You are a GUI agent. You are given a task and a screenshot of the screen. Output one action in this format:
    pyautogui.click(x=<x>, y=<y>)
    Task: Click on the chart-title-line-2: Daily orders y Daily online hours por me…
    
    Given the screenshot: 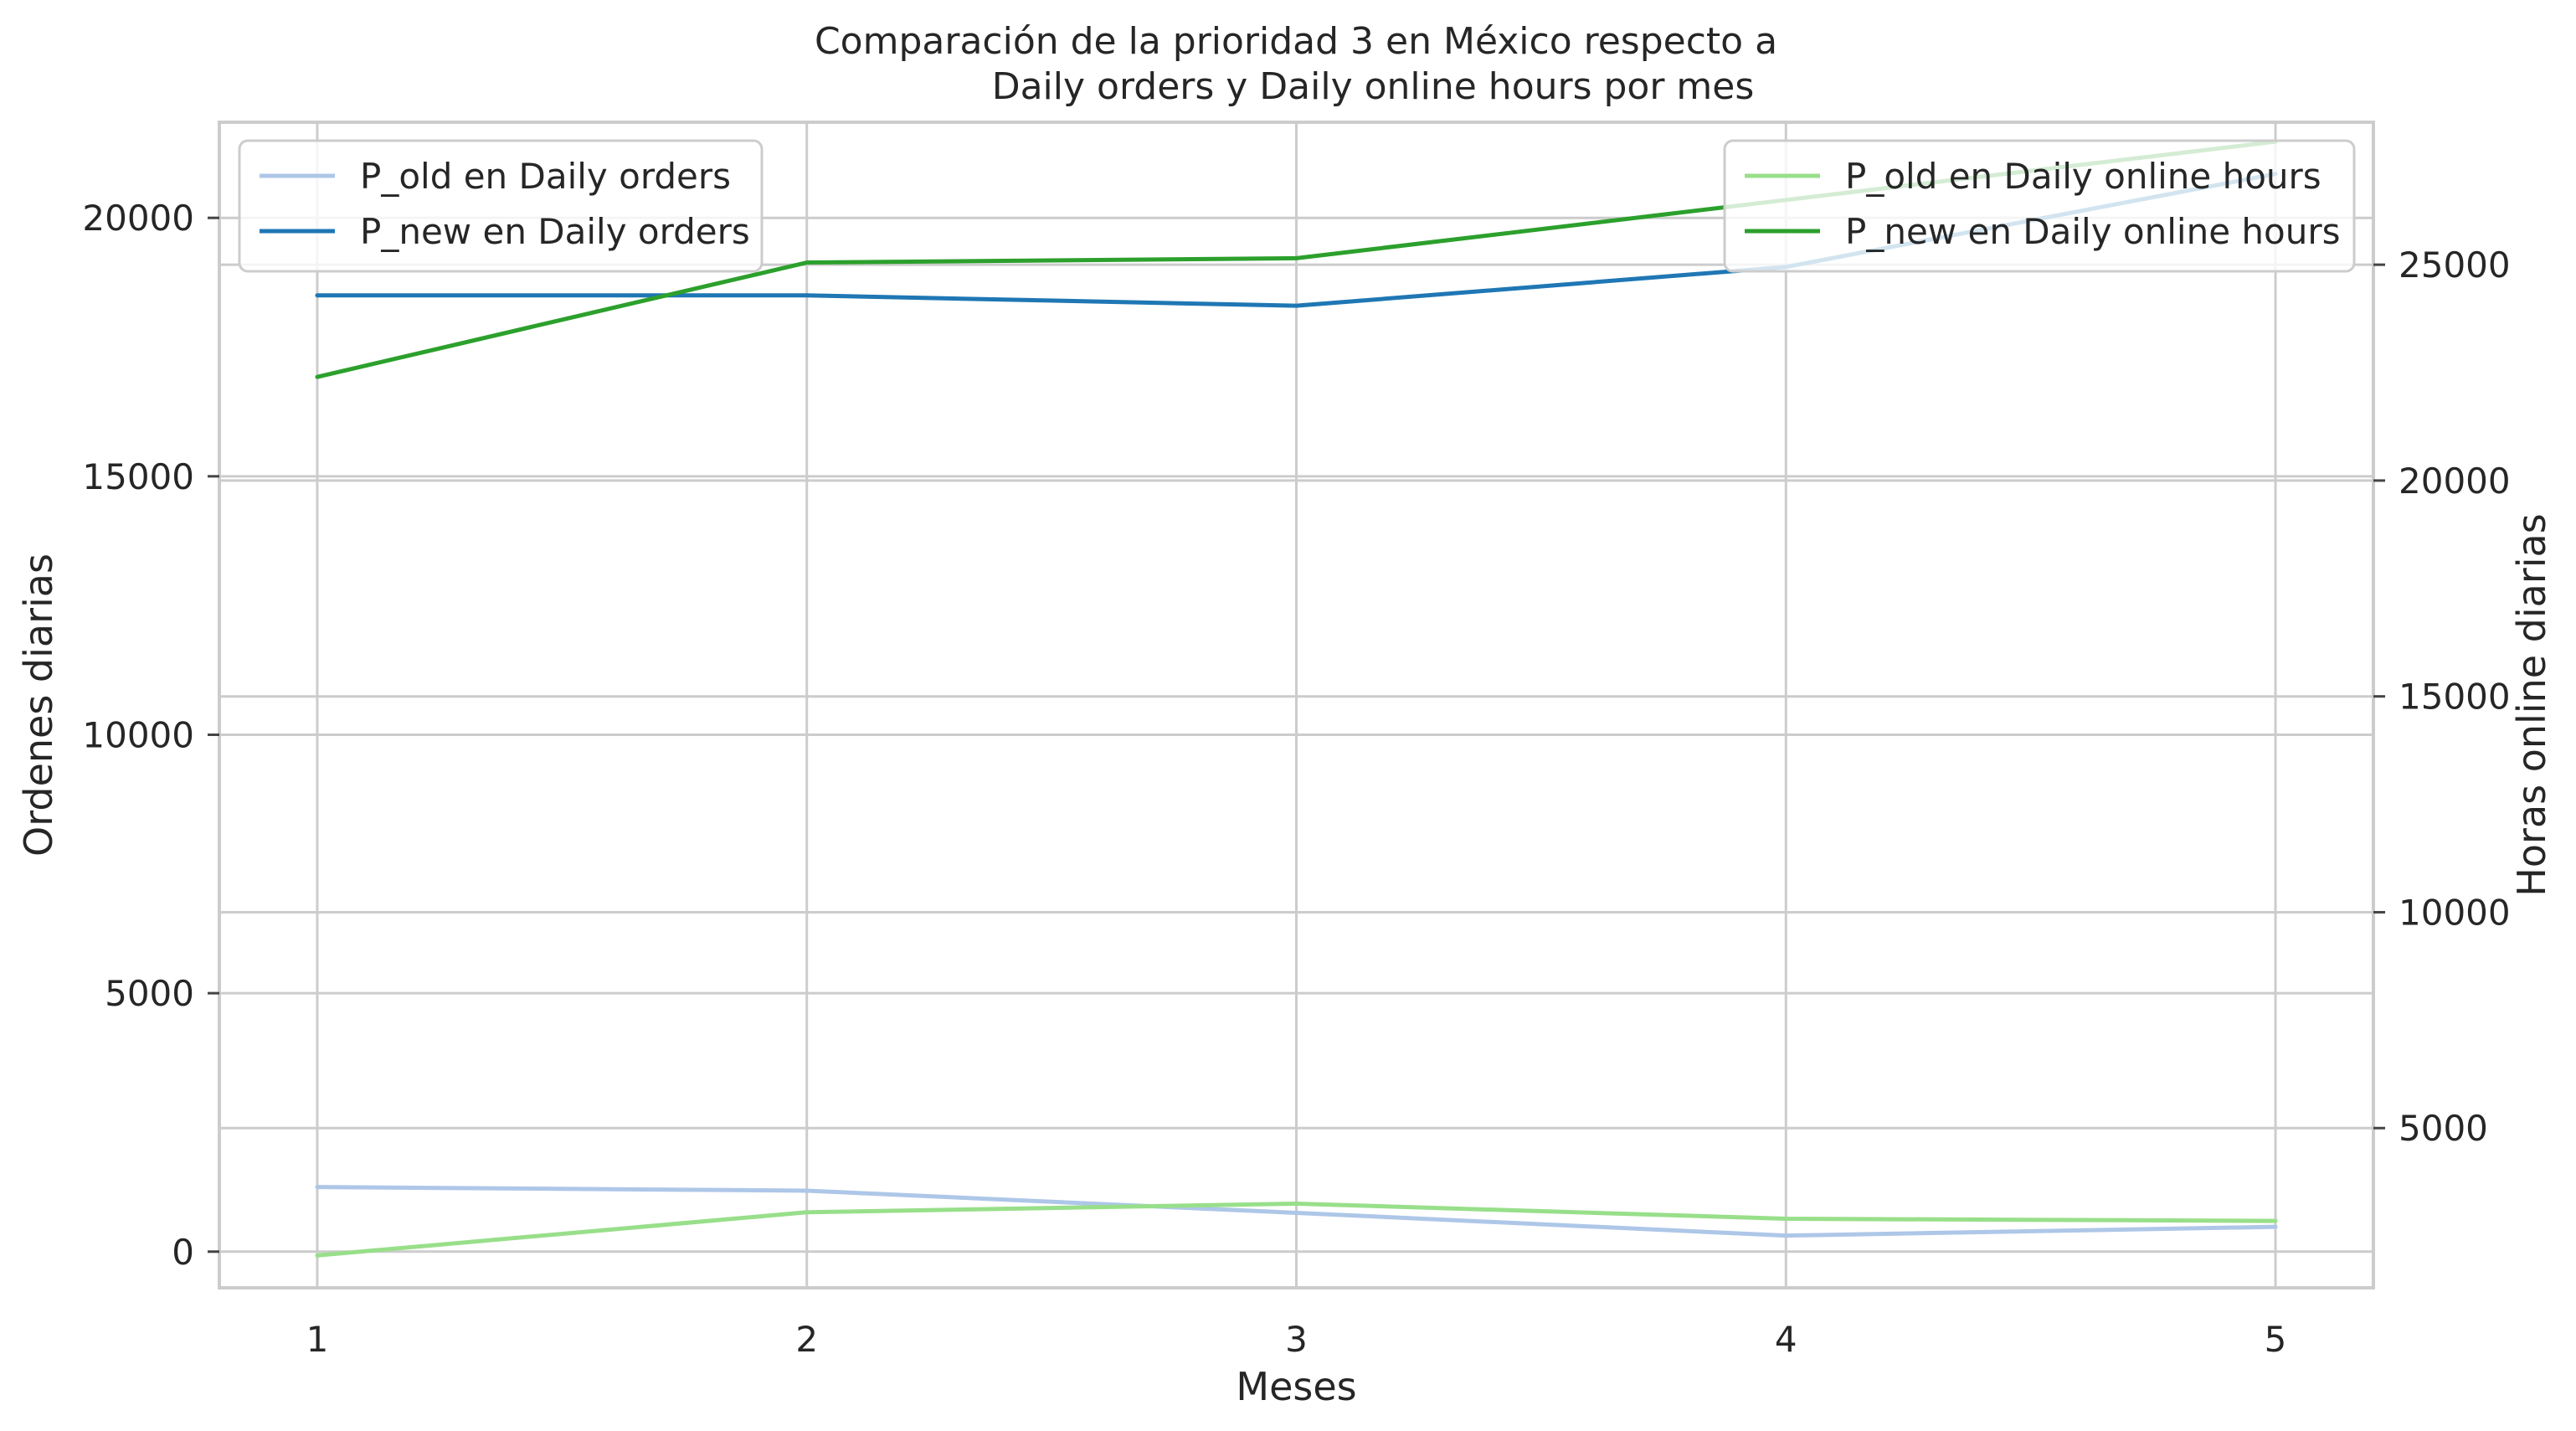 What is the action you would take?
    pyautogui.click(x=1374, y=86)
    